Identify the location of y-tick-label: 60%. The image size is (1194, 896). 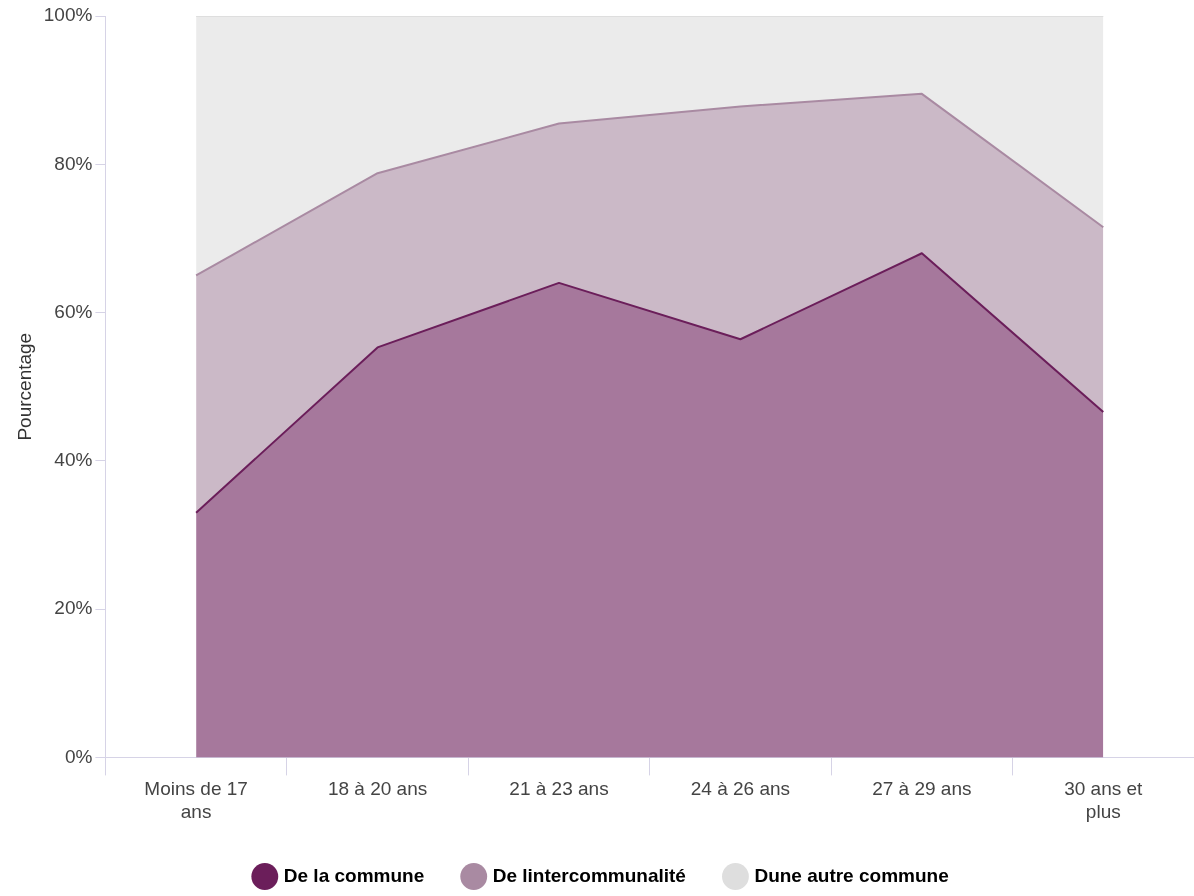
(73, 311).